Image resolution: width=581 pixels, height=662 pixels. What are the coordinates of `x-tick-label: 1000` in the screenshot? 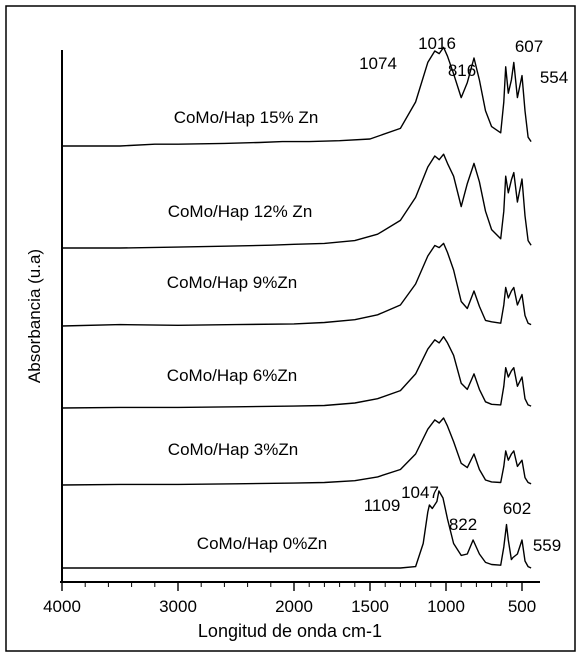 It's located at (446, 606).